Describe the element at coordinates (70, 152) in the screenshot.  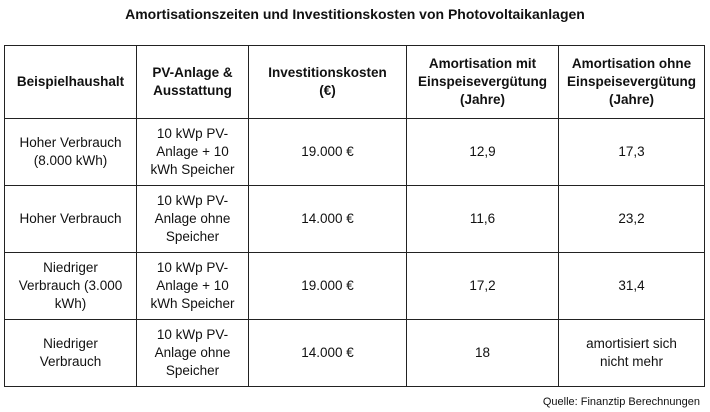
I see `cell-household: Hoher Verbrauch (8.000 kWh)` at that location.